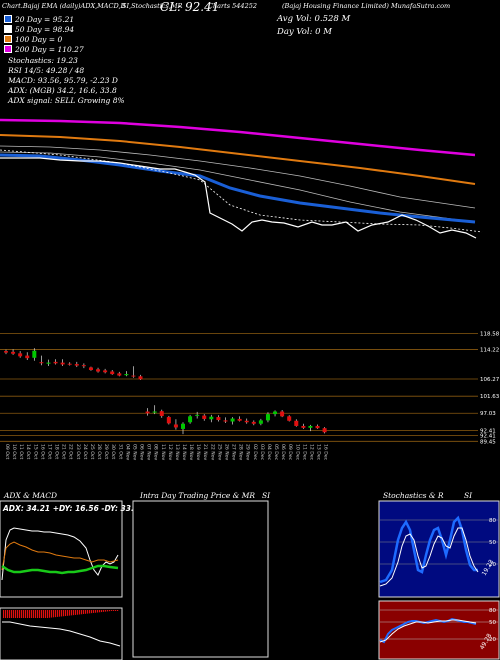  Describe the element at coordinates (326, 452) in the screenshot. I see `date-label: 16 Dec` at that location.